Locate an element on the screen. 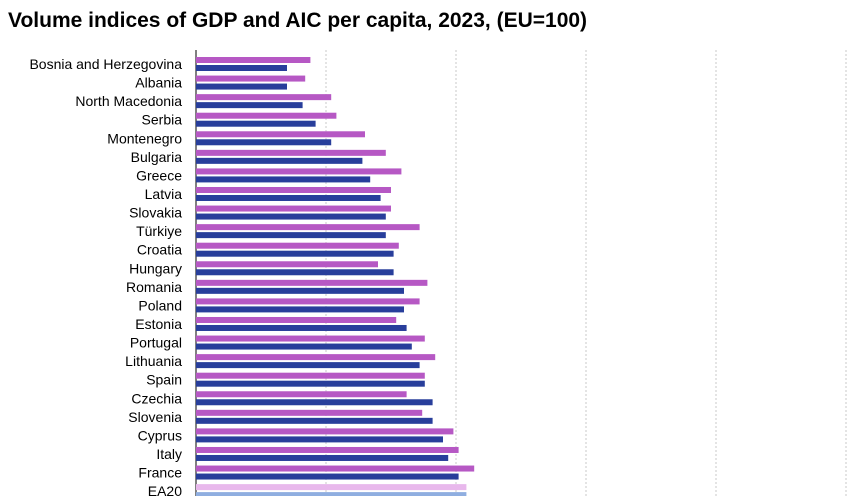  category-label: Poland is located at coordinates (160, 305).